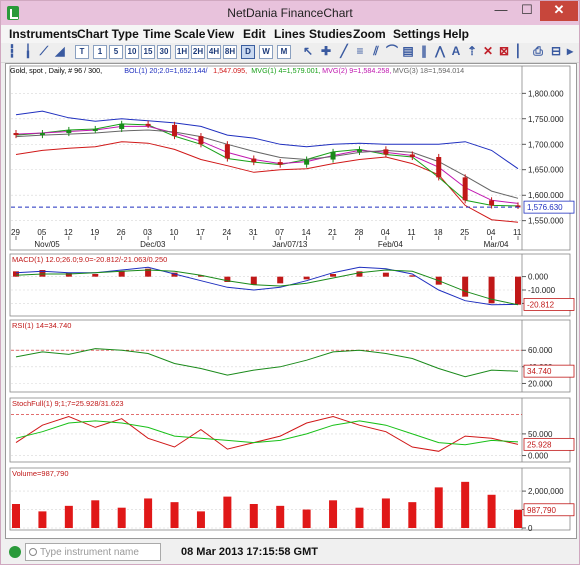  Describe the element at coordinates (504, 51) in the screenshot. I see `delete-all-icon: ⊠` at that location.